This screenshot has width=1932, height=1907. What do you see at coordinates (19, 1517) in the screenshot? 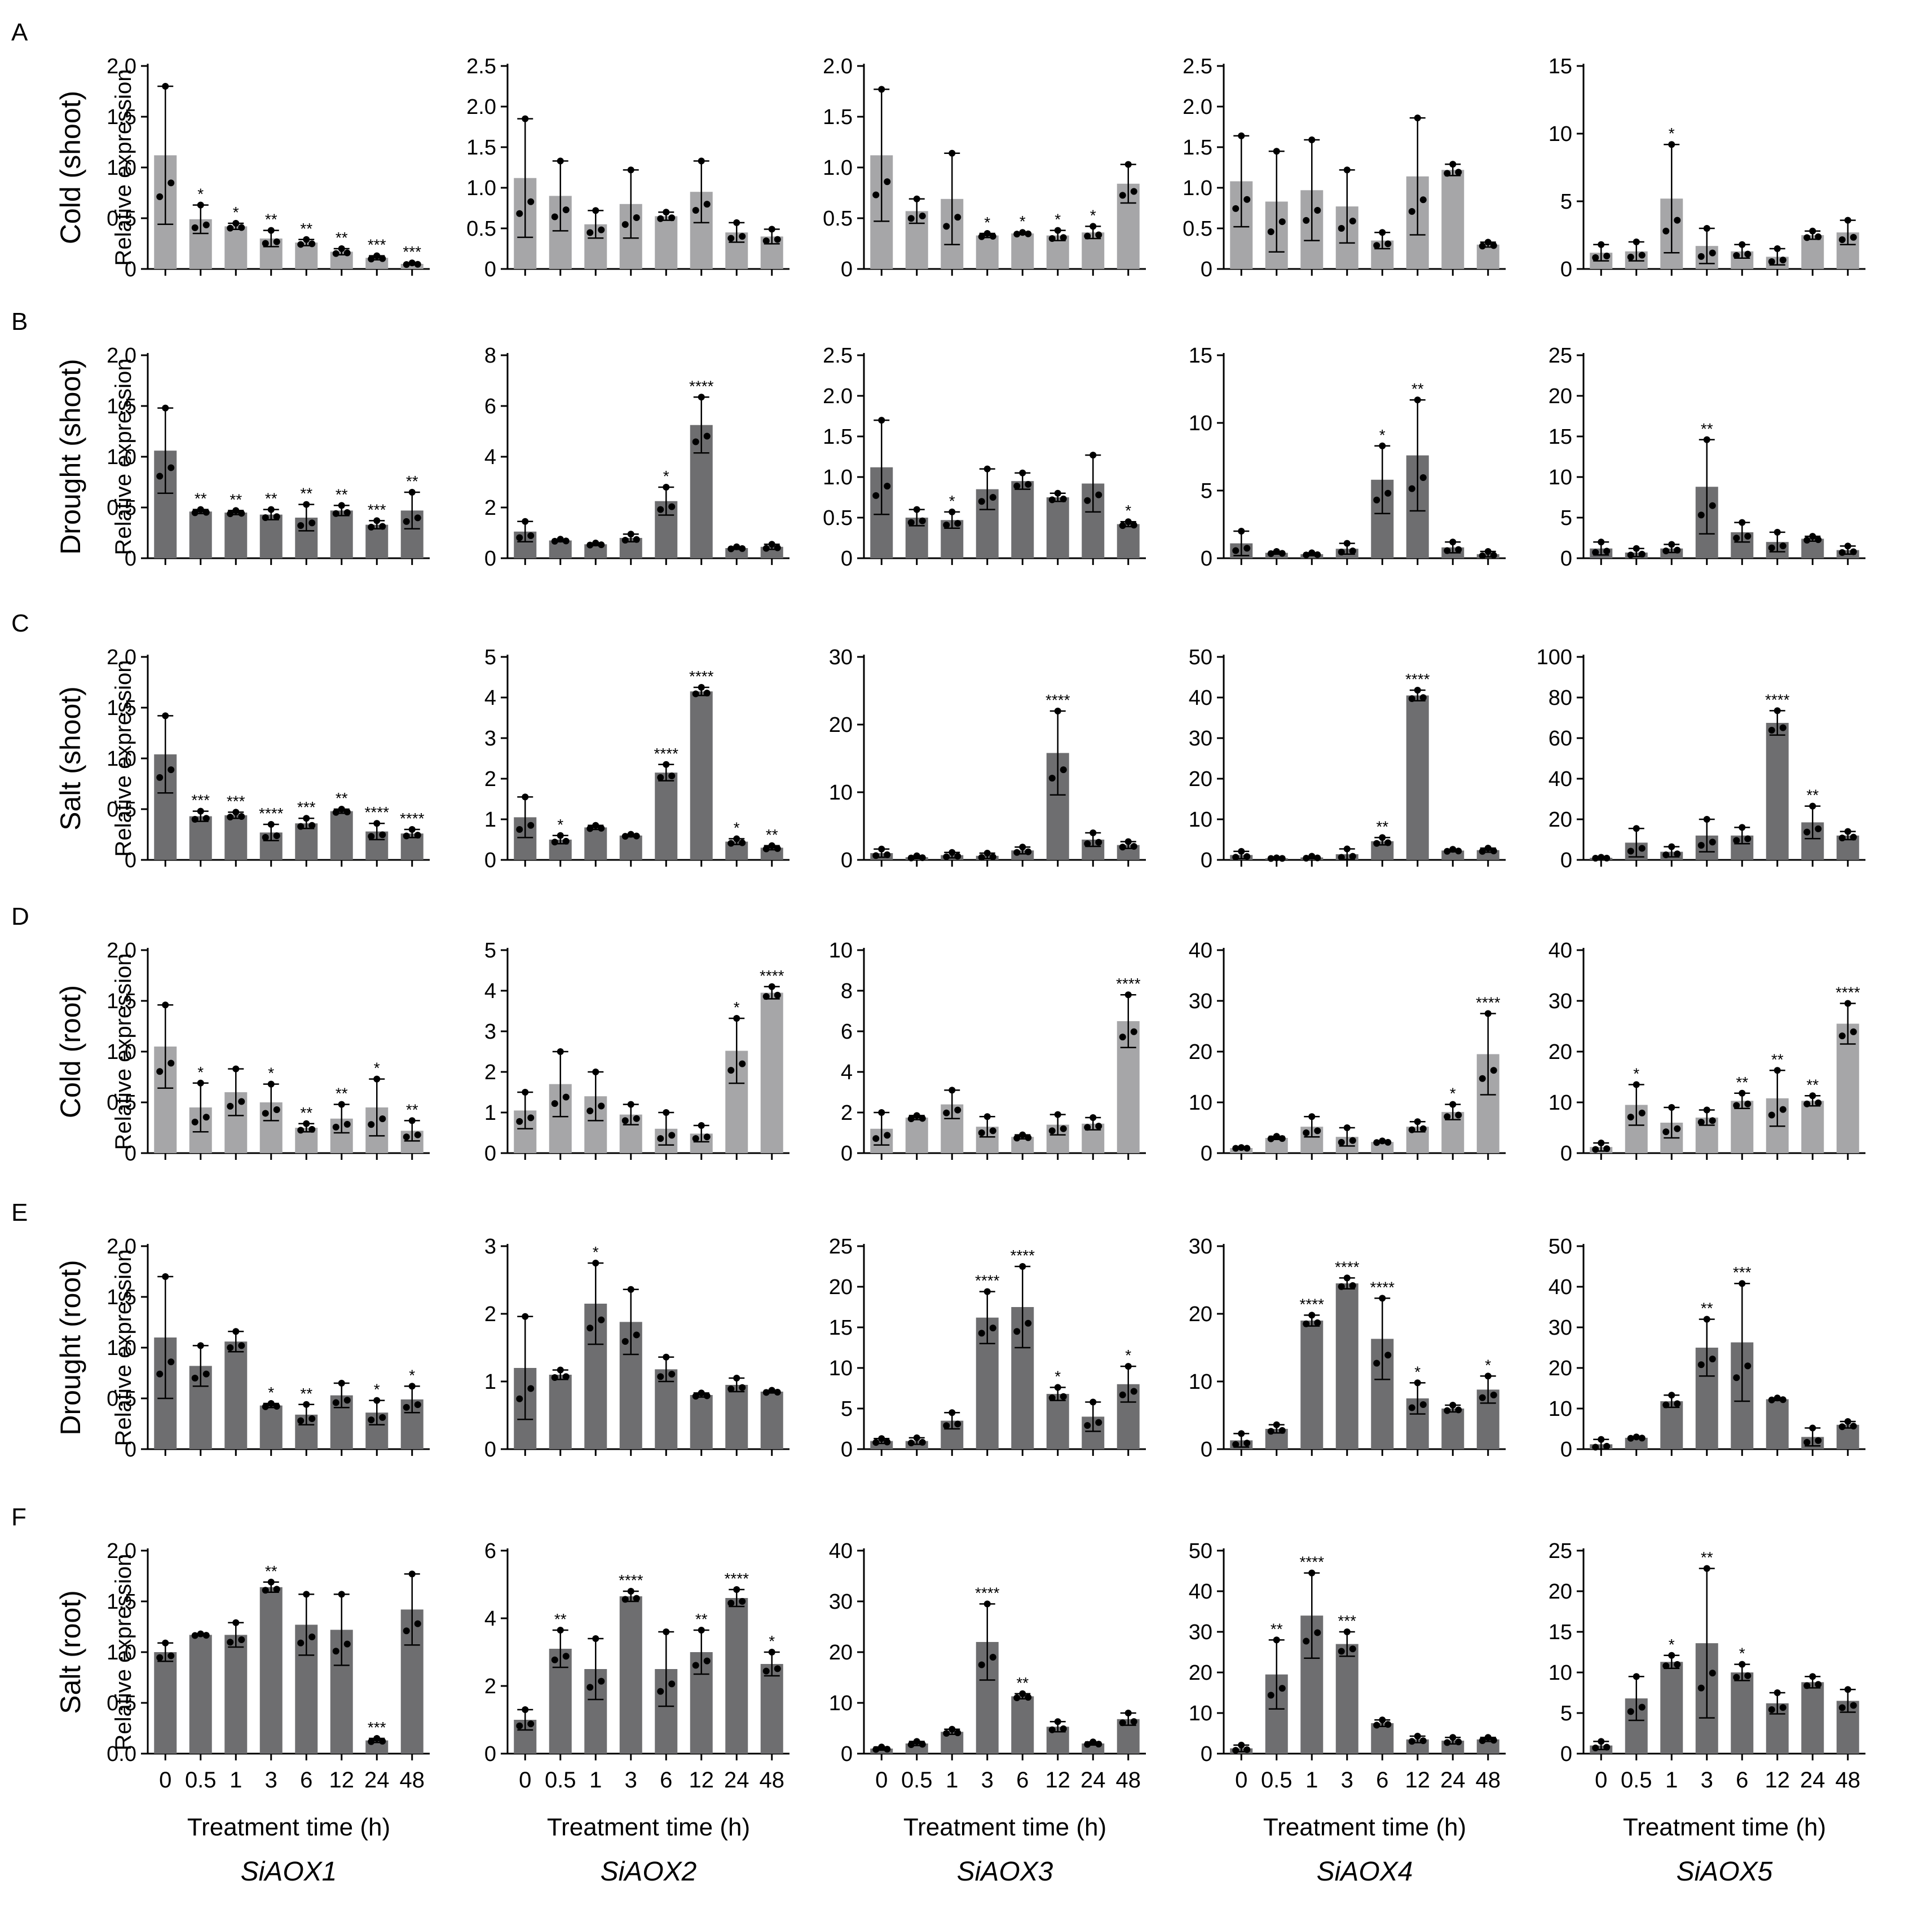
I see `panel-letter: F` at bounding box center [19, 1517].